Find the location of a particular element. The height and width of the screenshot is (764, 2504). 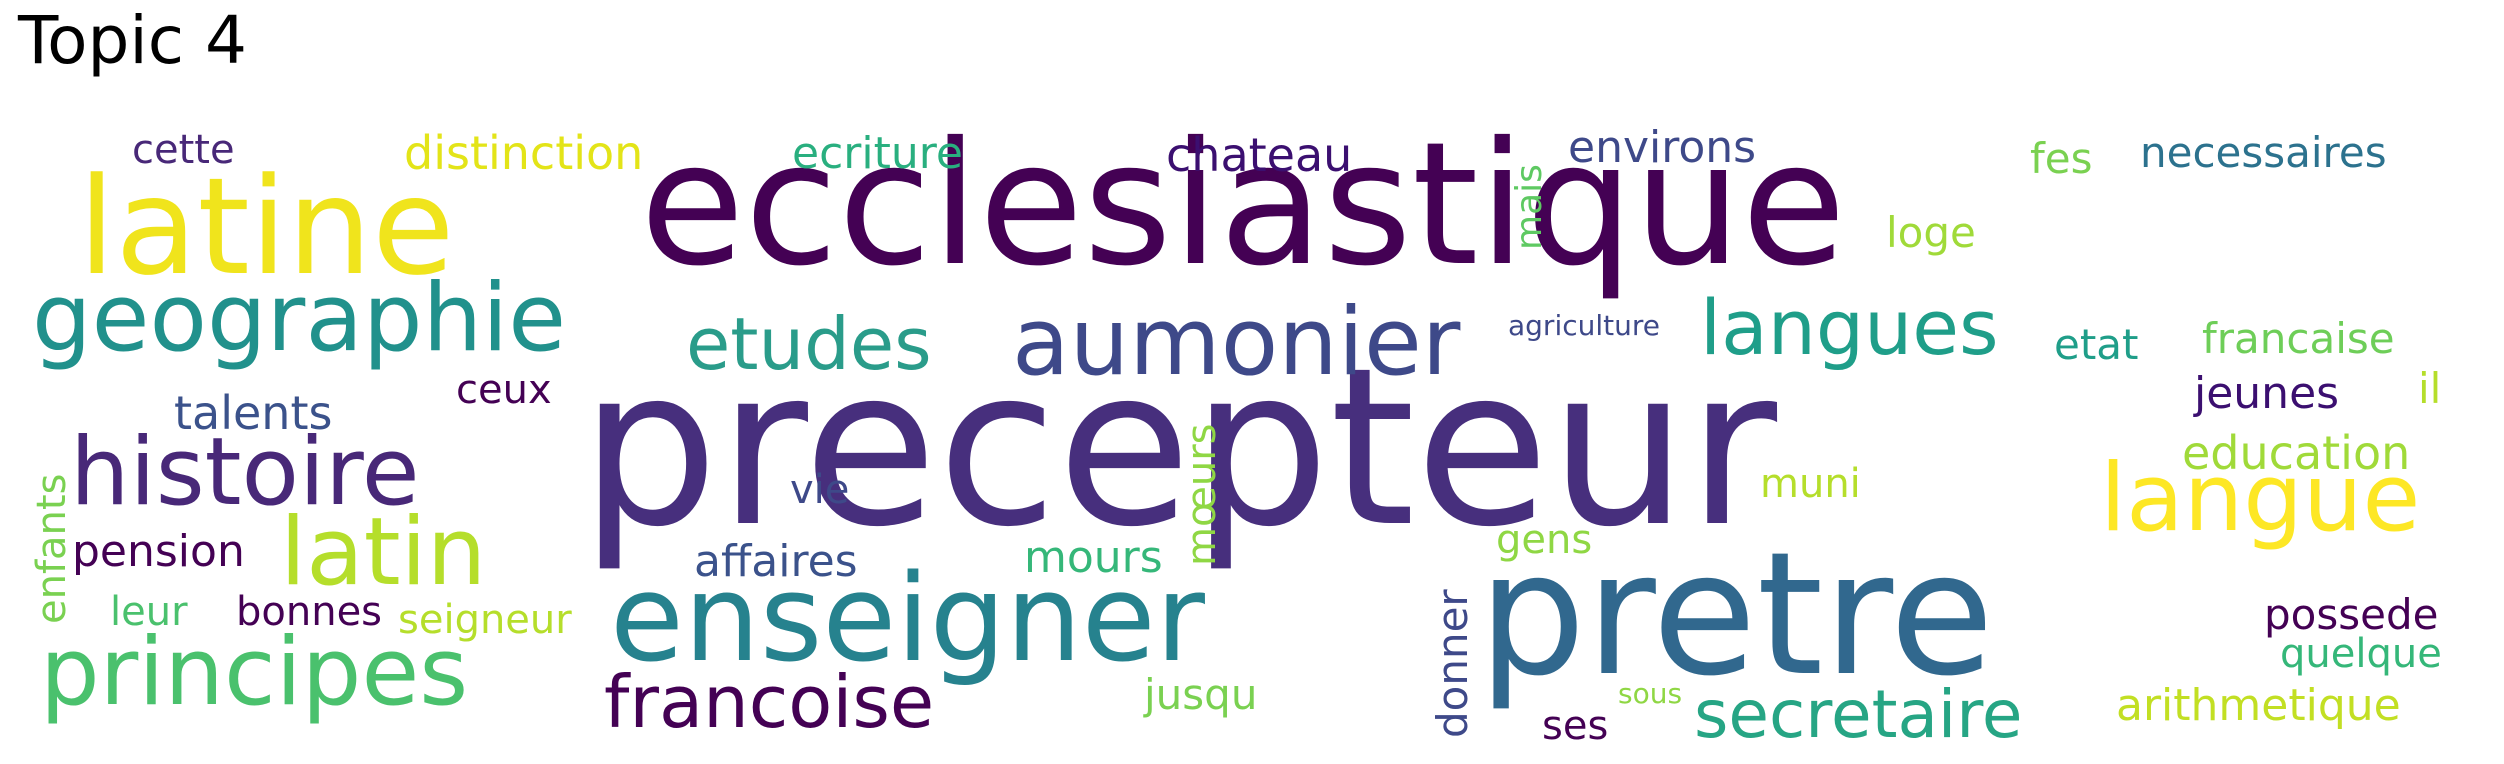

word-latin: latin is located at coordinates (383, 552).